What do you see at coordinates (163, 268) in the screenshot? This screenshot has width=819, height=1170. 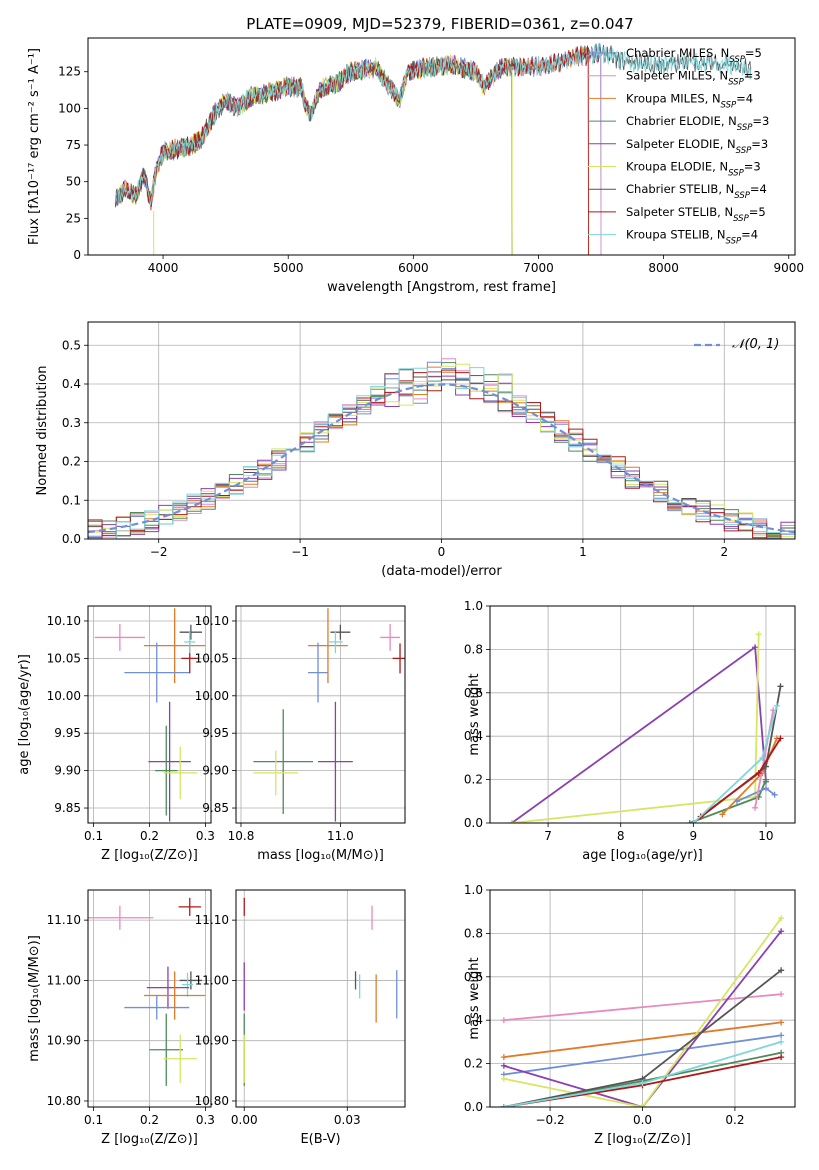 I see `x-tick-label: 4000` at bounding box center [163, 268].